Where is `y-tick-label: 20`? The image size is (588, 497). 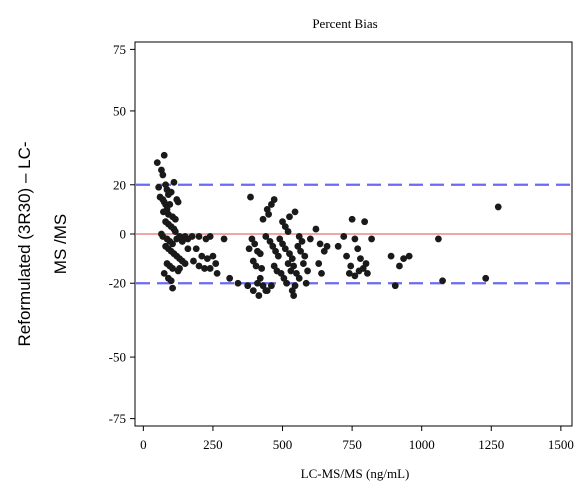 y-tick-label: 20 is located at coordinates (119, 184).